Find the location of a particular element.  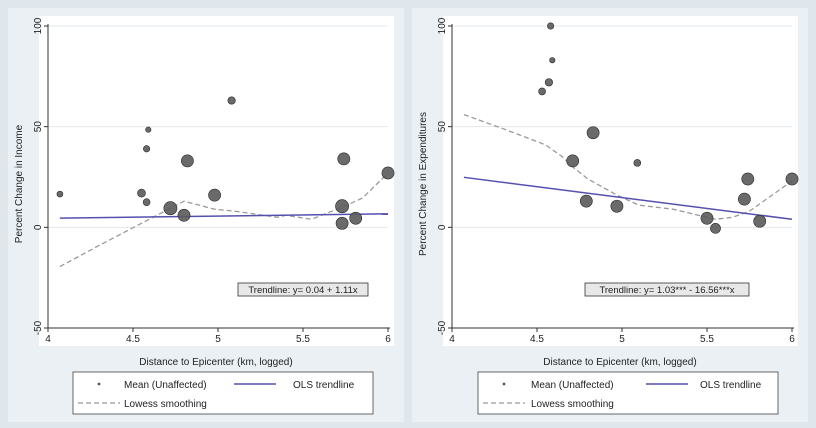

trendline-annotation: Trendline: y= 1.03*** - 16.56***x is located at coordinates (667, 289).